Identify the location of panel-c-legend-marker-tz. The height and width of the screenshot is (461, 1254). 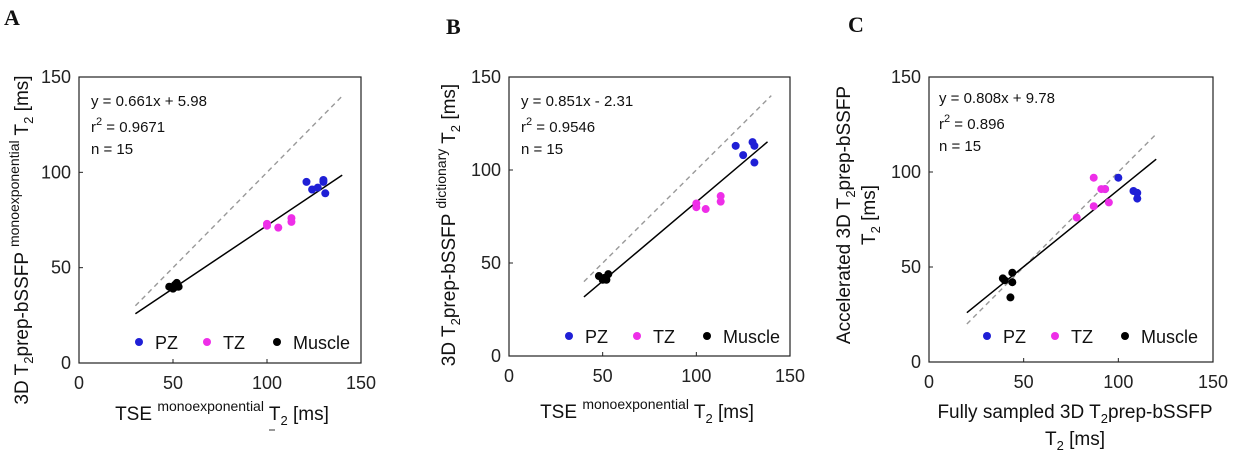
(1055, 336).